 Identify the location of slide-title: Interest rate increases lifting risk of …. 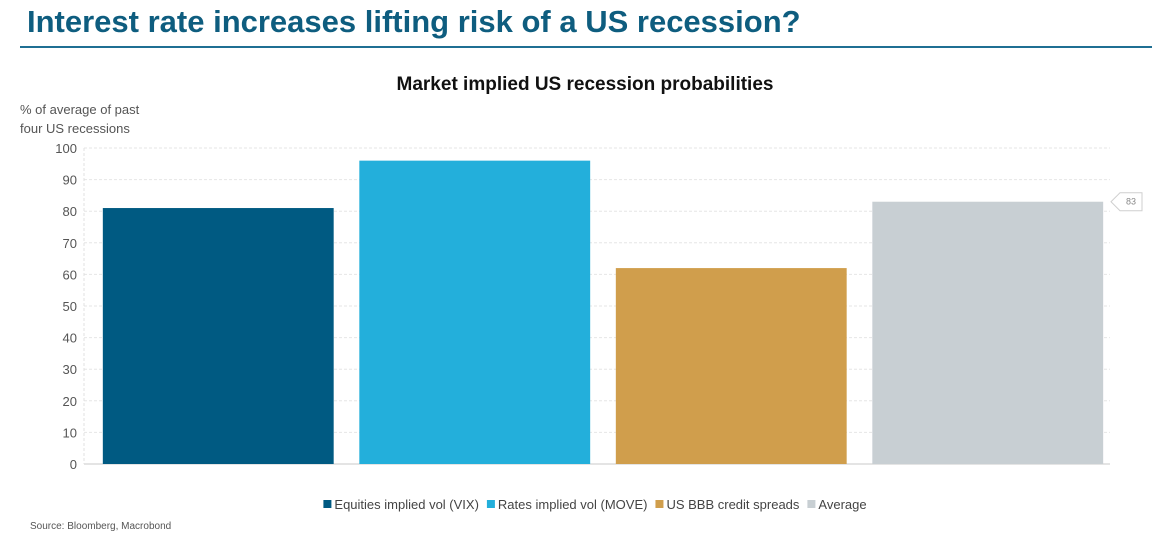
(414, 21).